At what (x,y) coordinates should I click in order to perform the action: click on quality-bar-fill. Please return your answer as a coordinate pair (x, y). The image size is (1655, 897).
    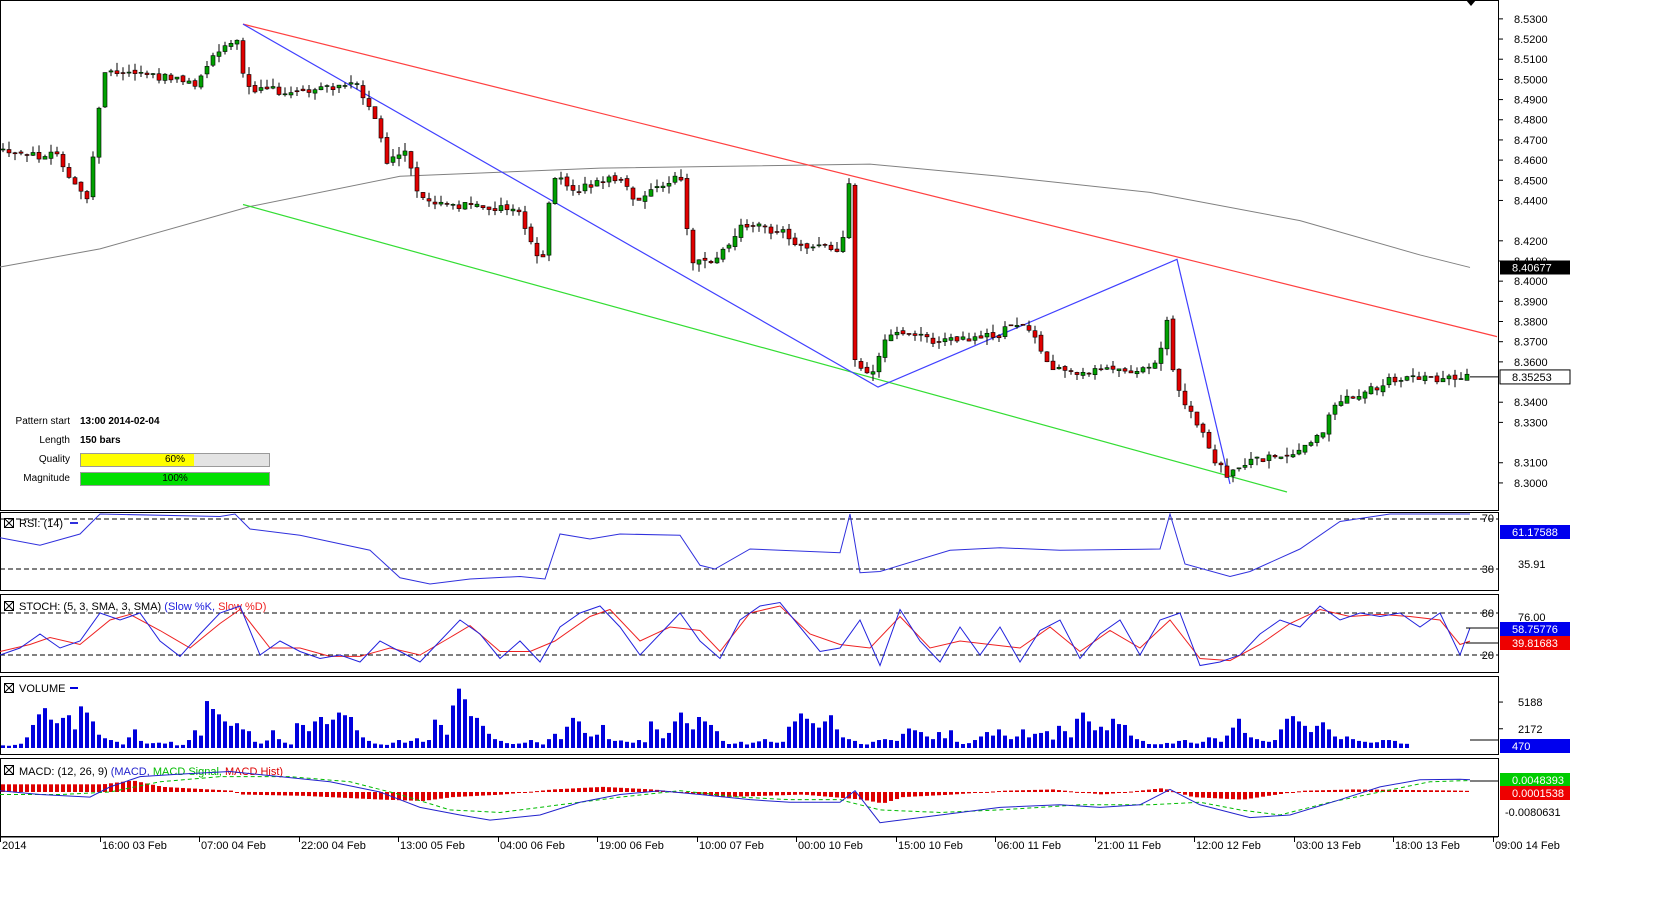
    Looking at the image, I should click on (137, 460).